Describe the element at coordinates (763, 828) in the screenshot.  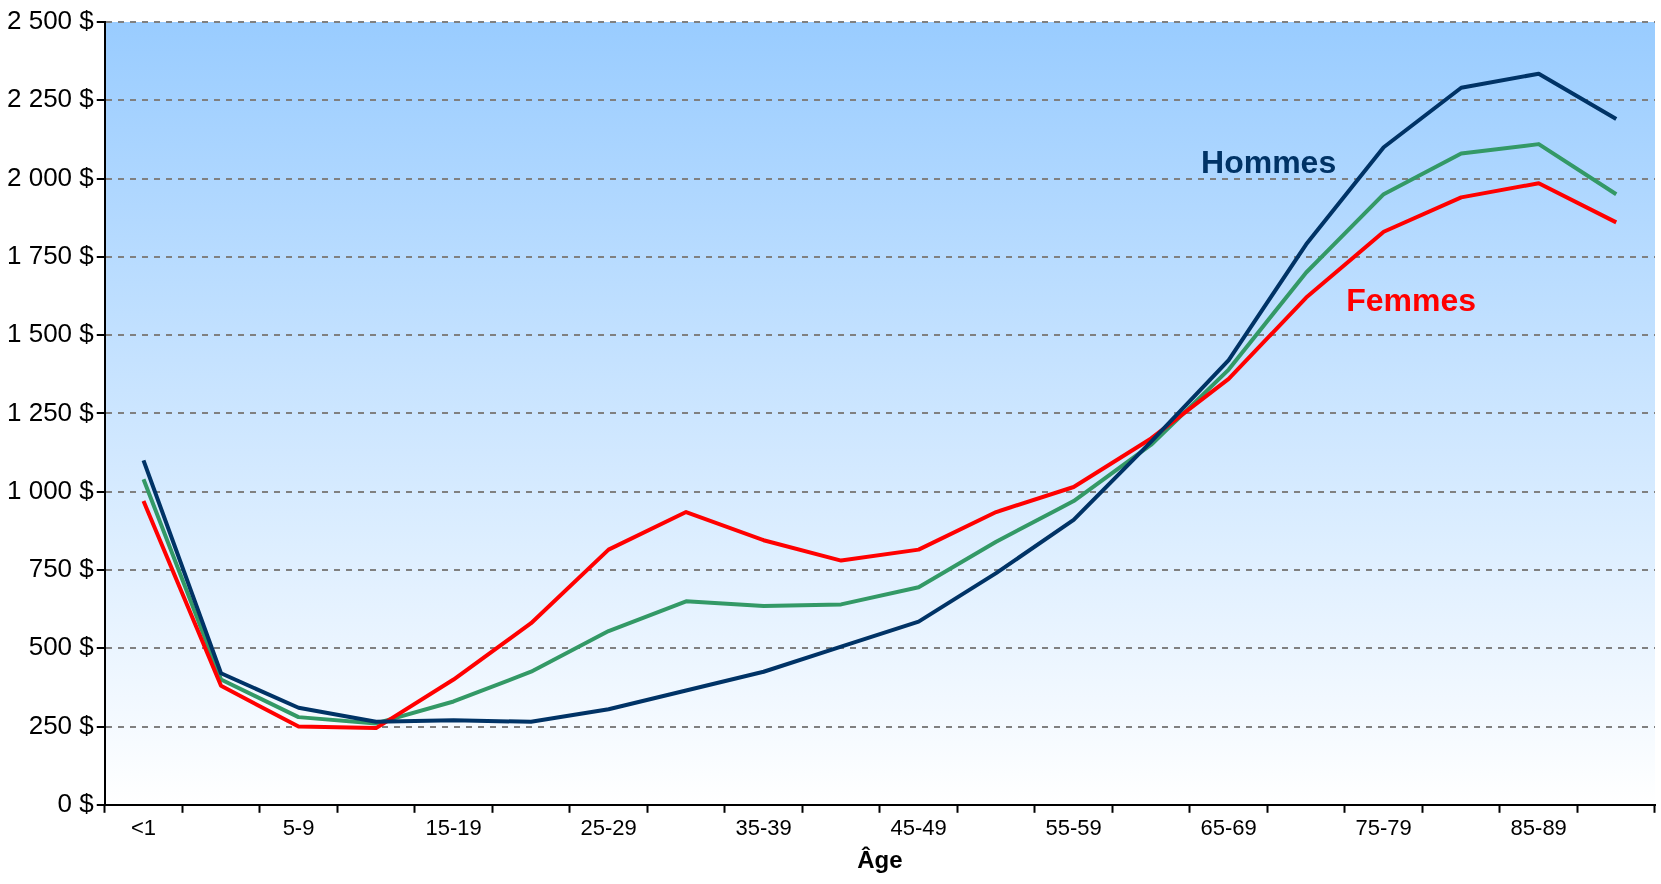
I see `x-tick-label: 35-39` at that location.